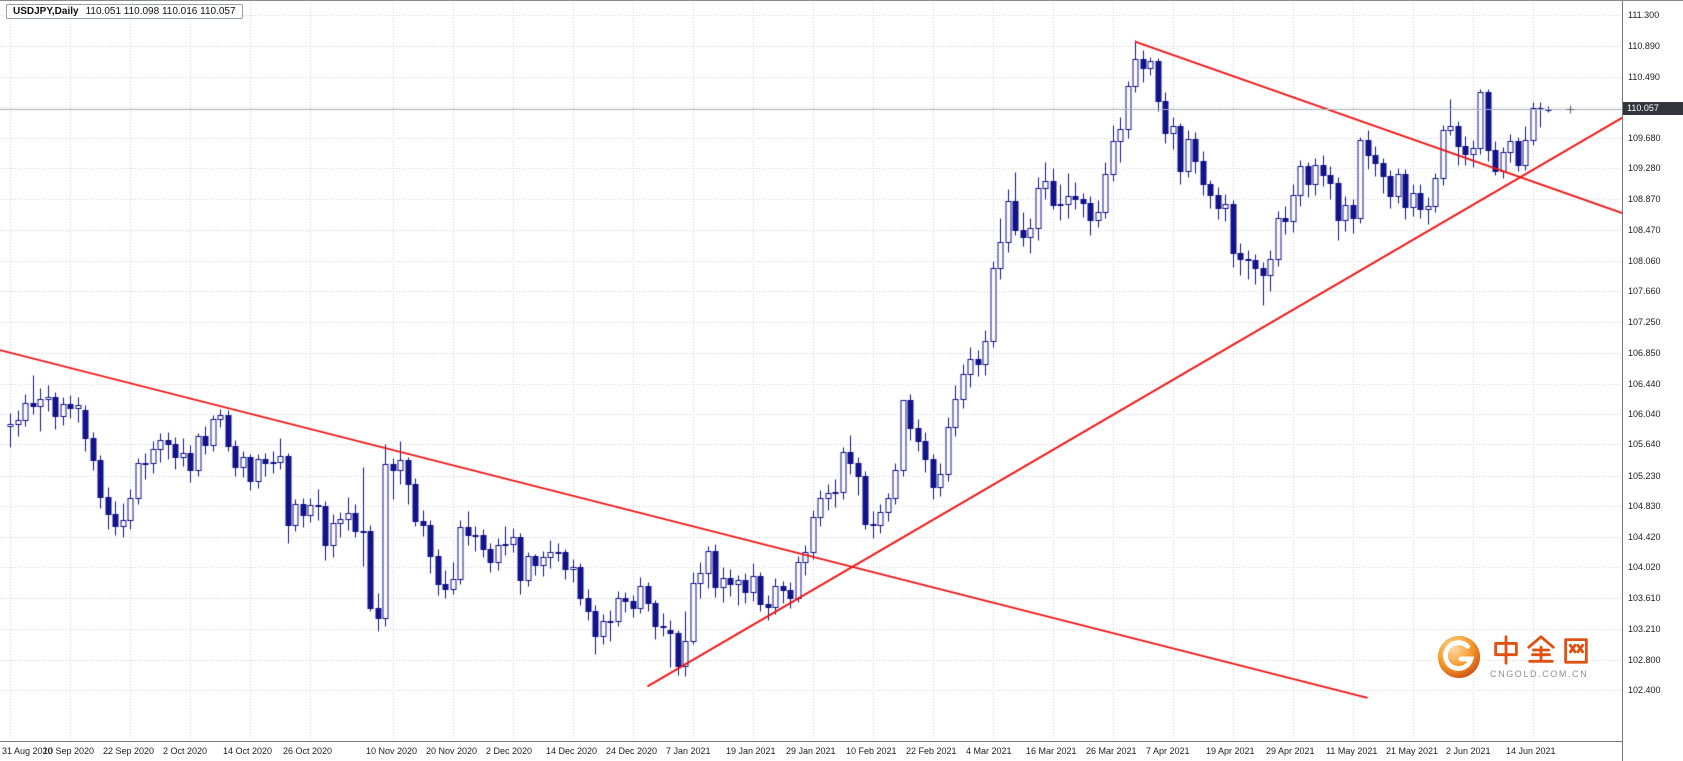  What do you see at coordinates (1644, 46) in the screenshot?
I see `price-tick-label: 110.890` at bounding box center [1644, 46].